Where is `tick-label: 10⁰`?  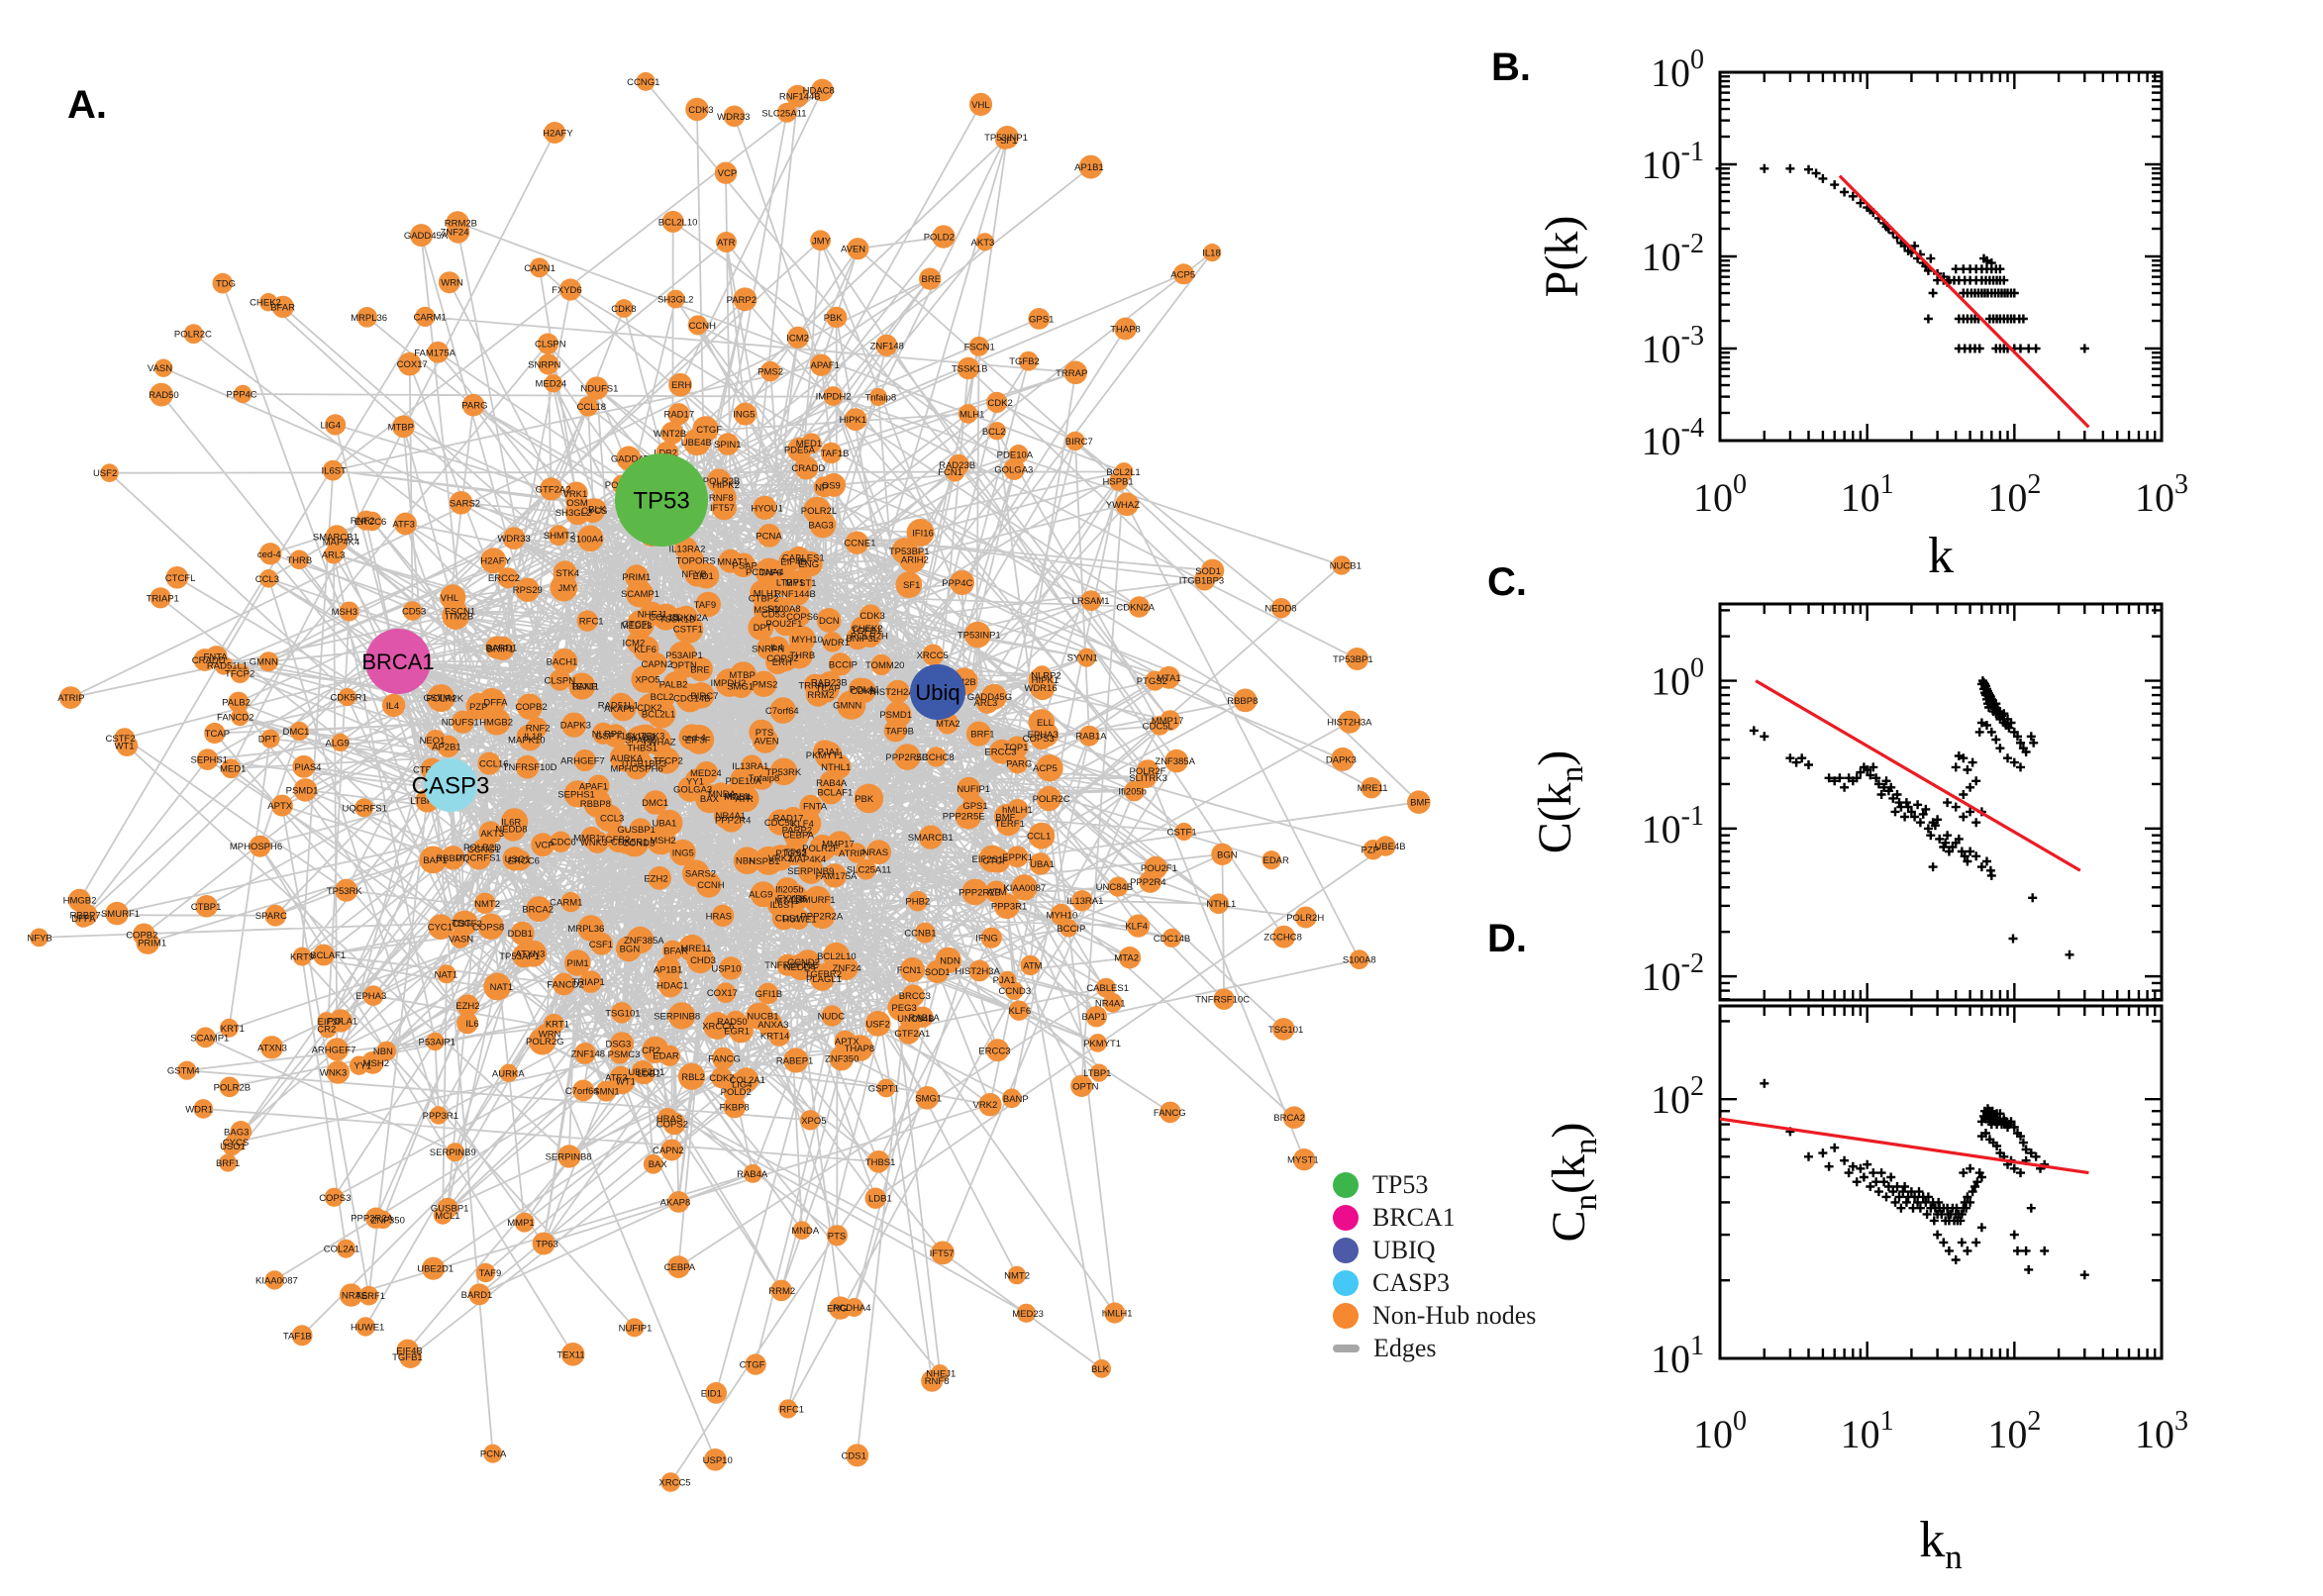 tick-label: 10⁰ is located at coordinates (1678, 70).